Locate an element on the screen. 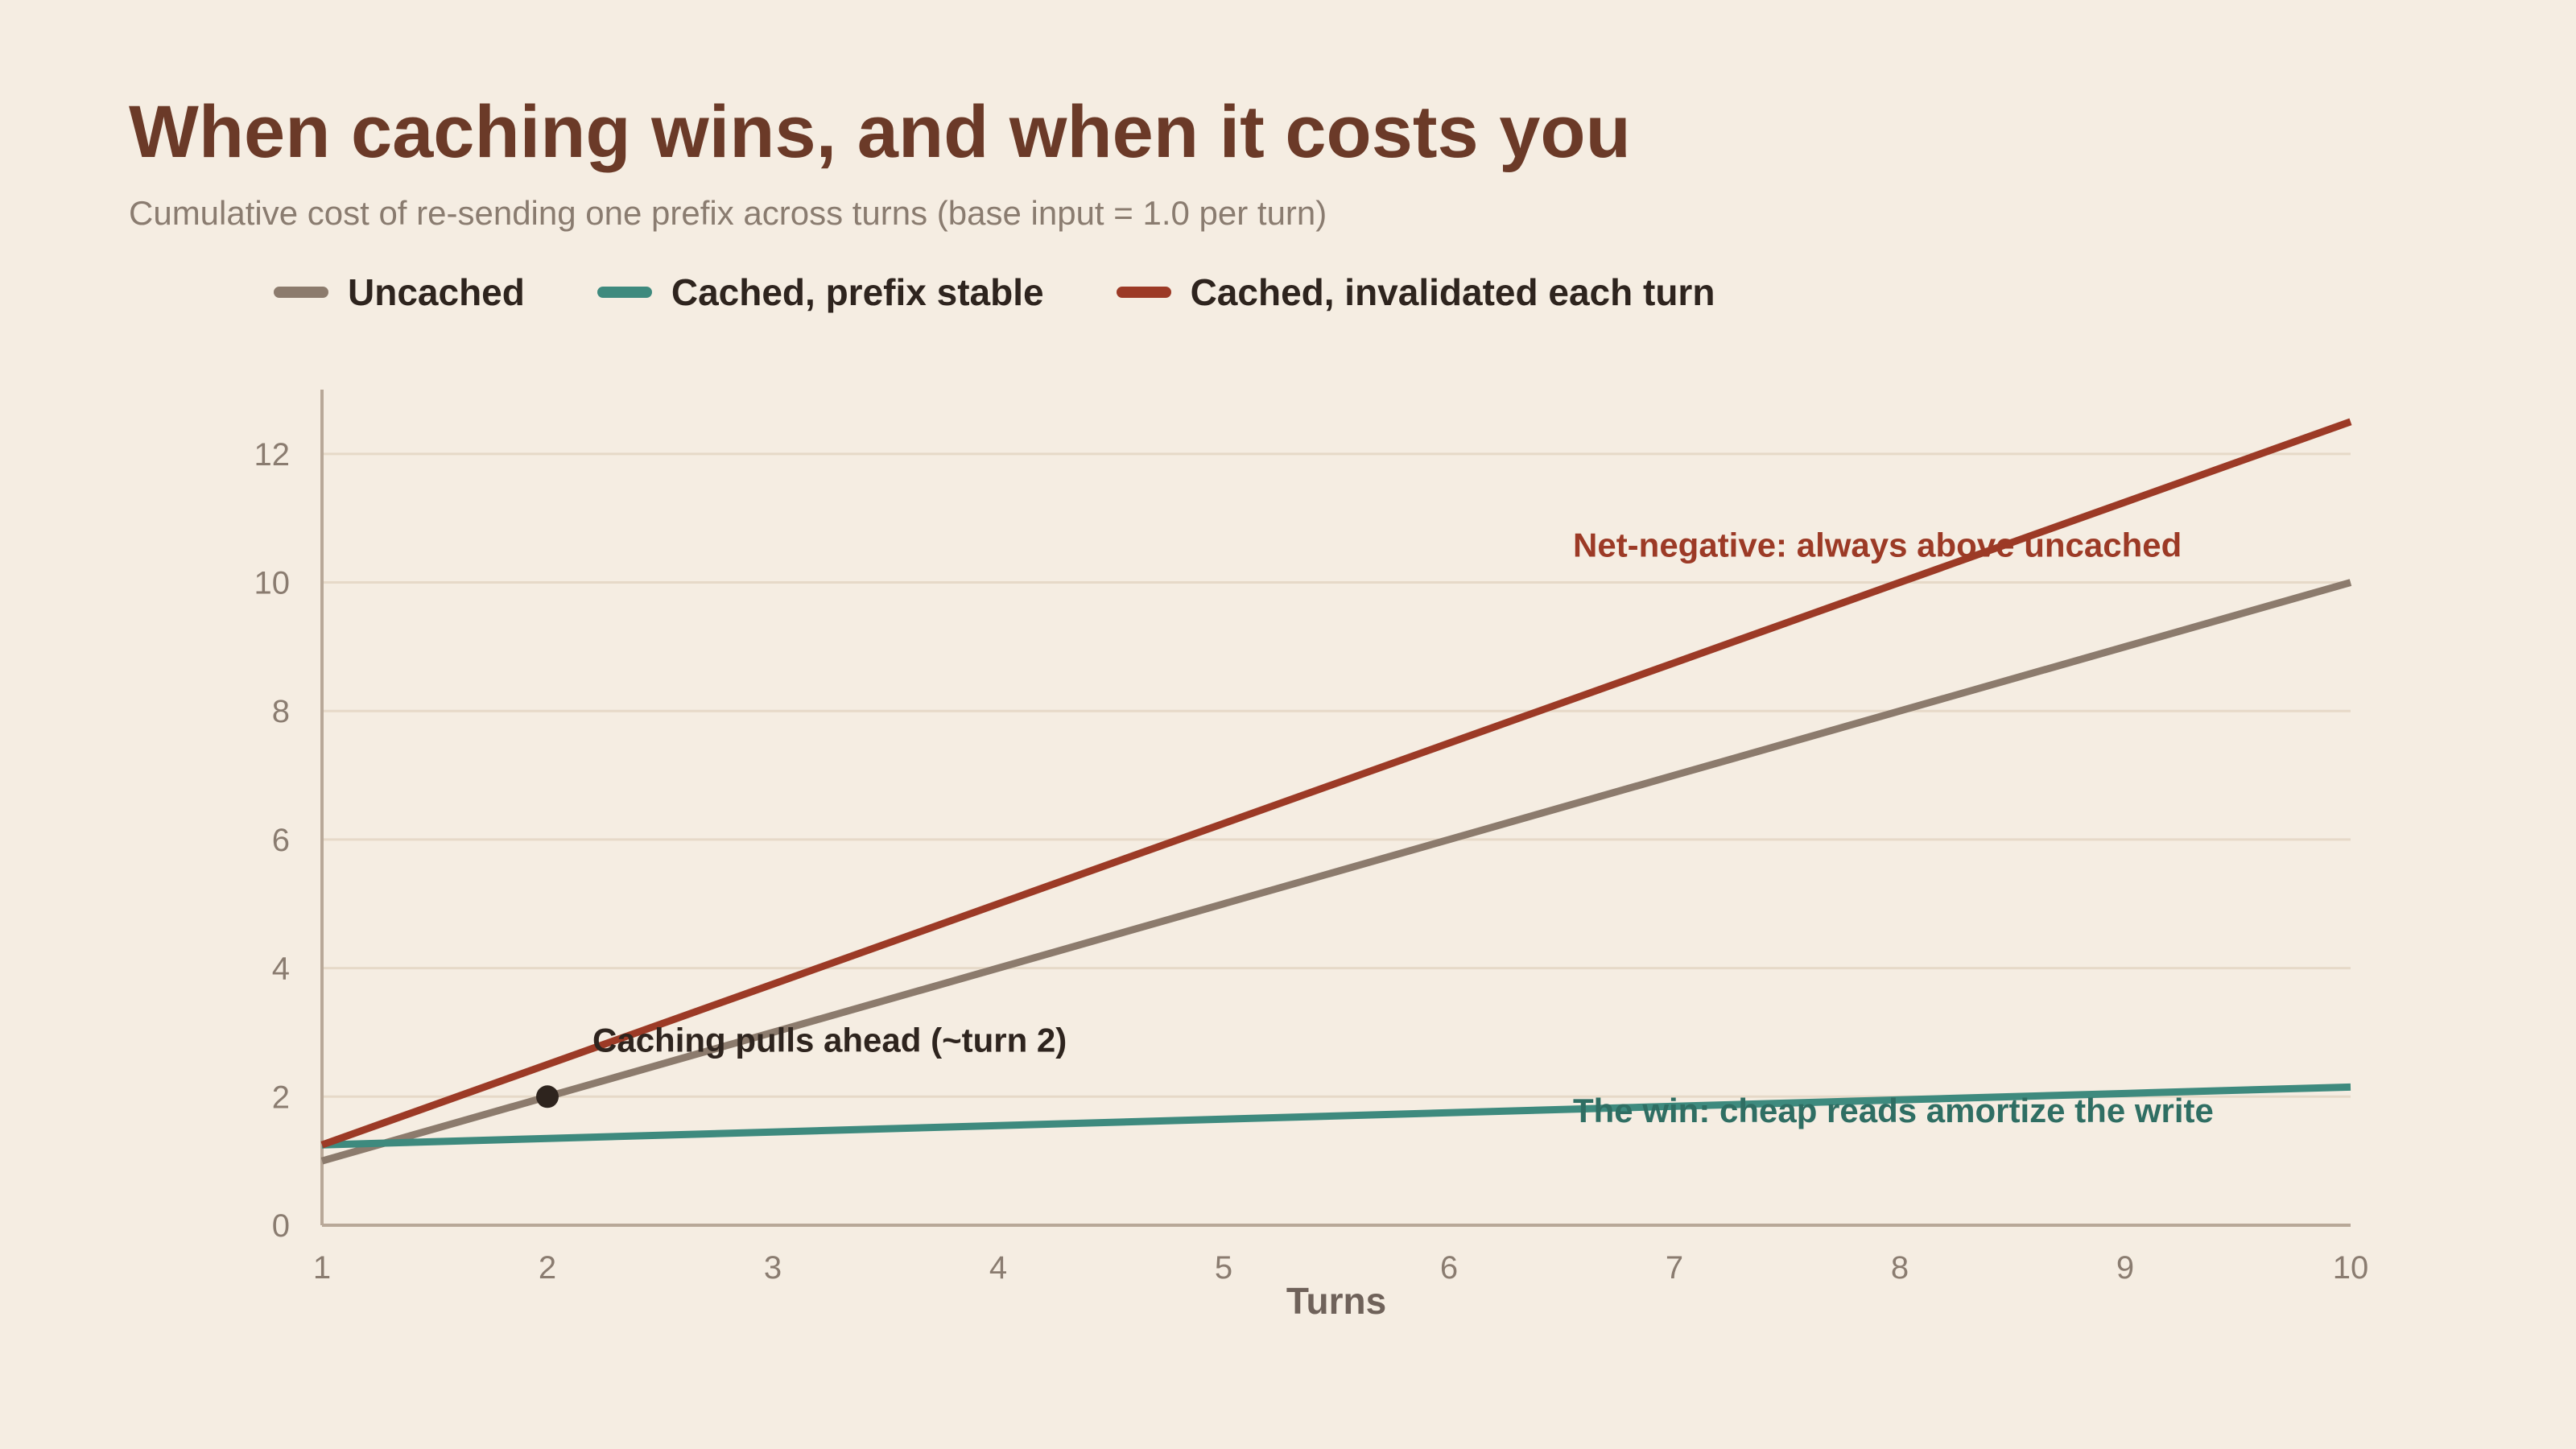 The width and height of the screenshot is (2576, 1449). x-tick-label: 5 is located at coordinates (1223, 1268).